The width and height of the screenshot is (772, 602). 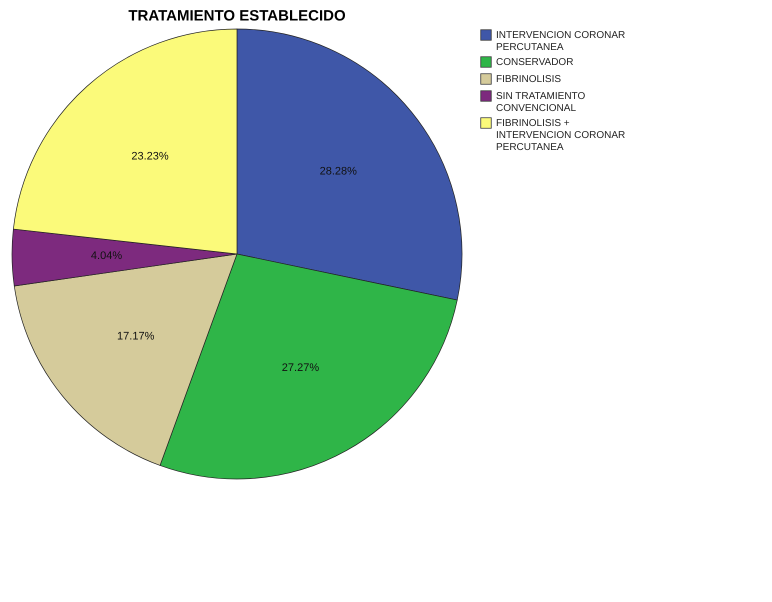 I want to click on data-label: 27.27%, so click(x=301, y=368).